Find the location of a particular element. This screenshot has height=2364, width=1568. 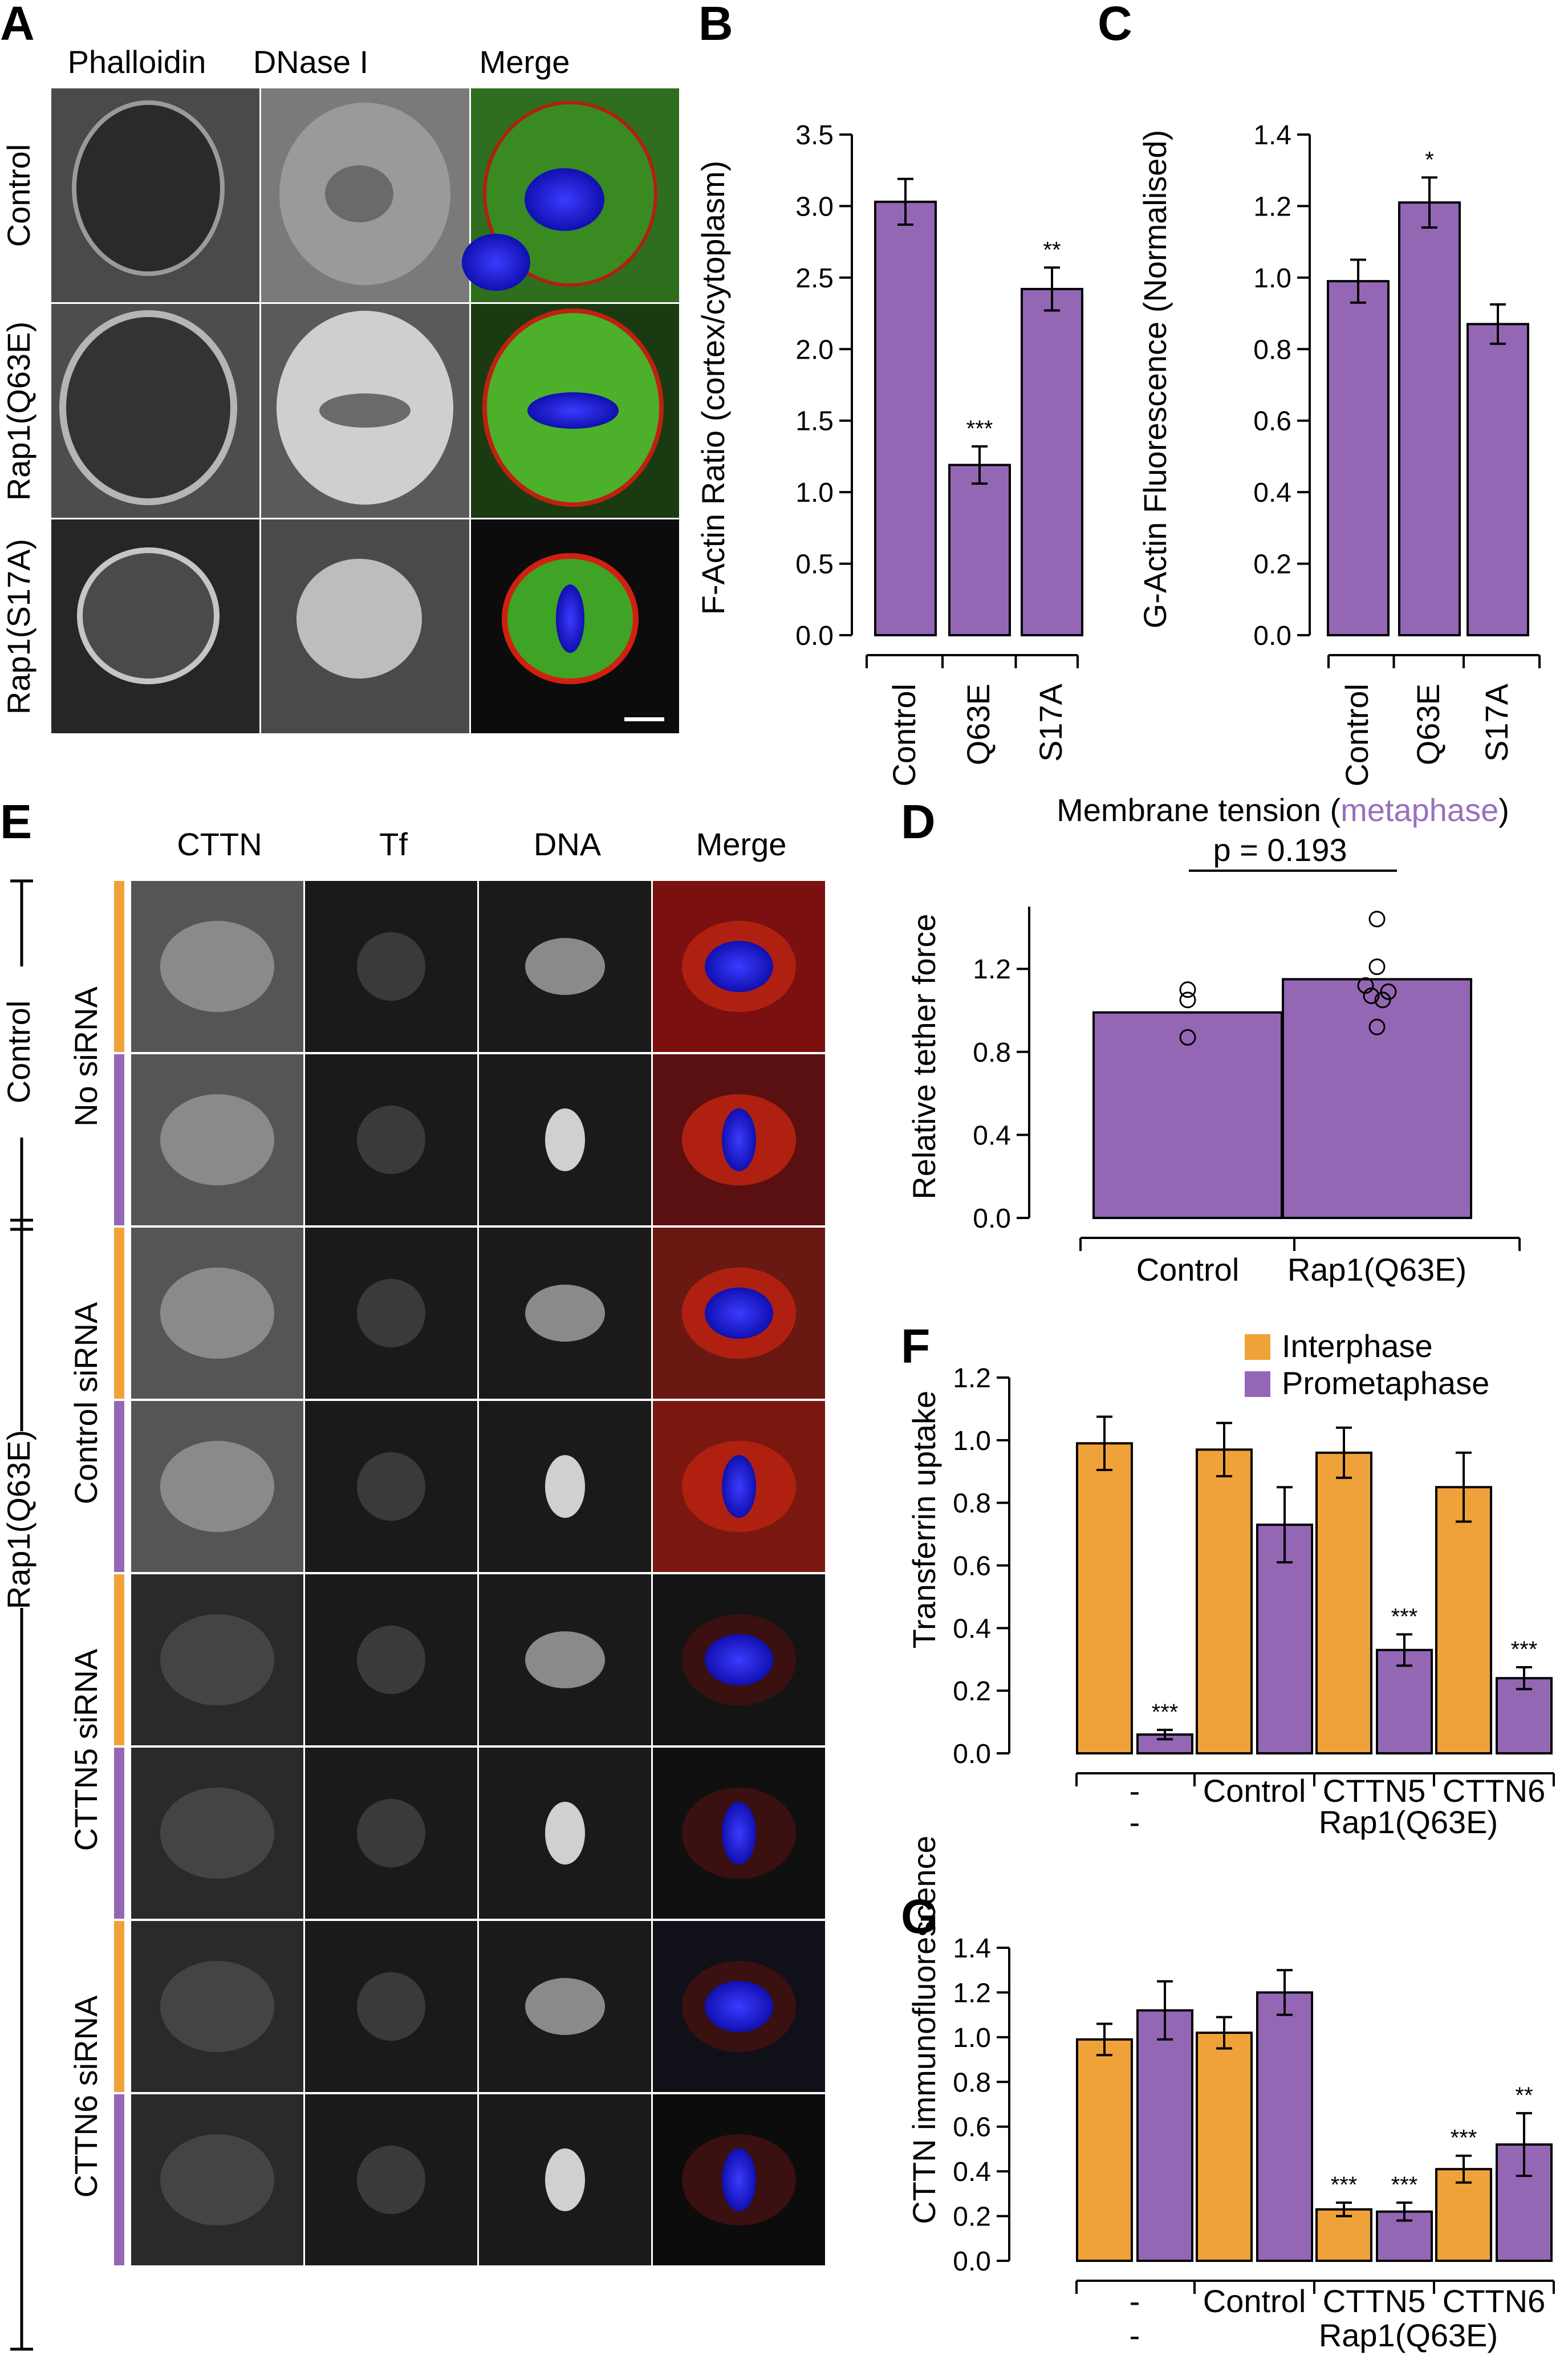

svg-text: F is located at coordinates (915, 1346).